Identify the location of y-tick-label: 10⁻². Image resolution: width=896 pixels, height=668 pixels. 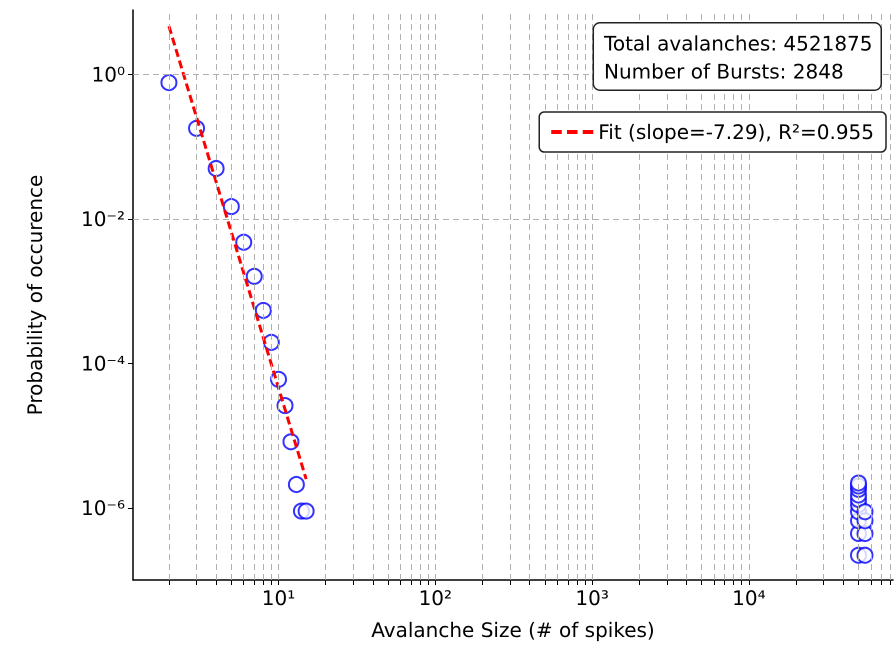
(102, 218).